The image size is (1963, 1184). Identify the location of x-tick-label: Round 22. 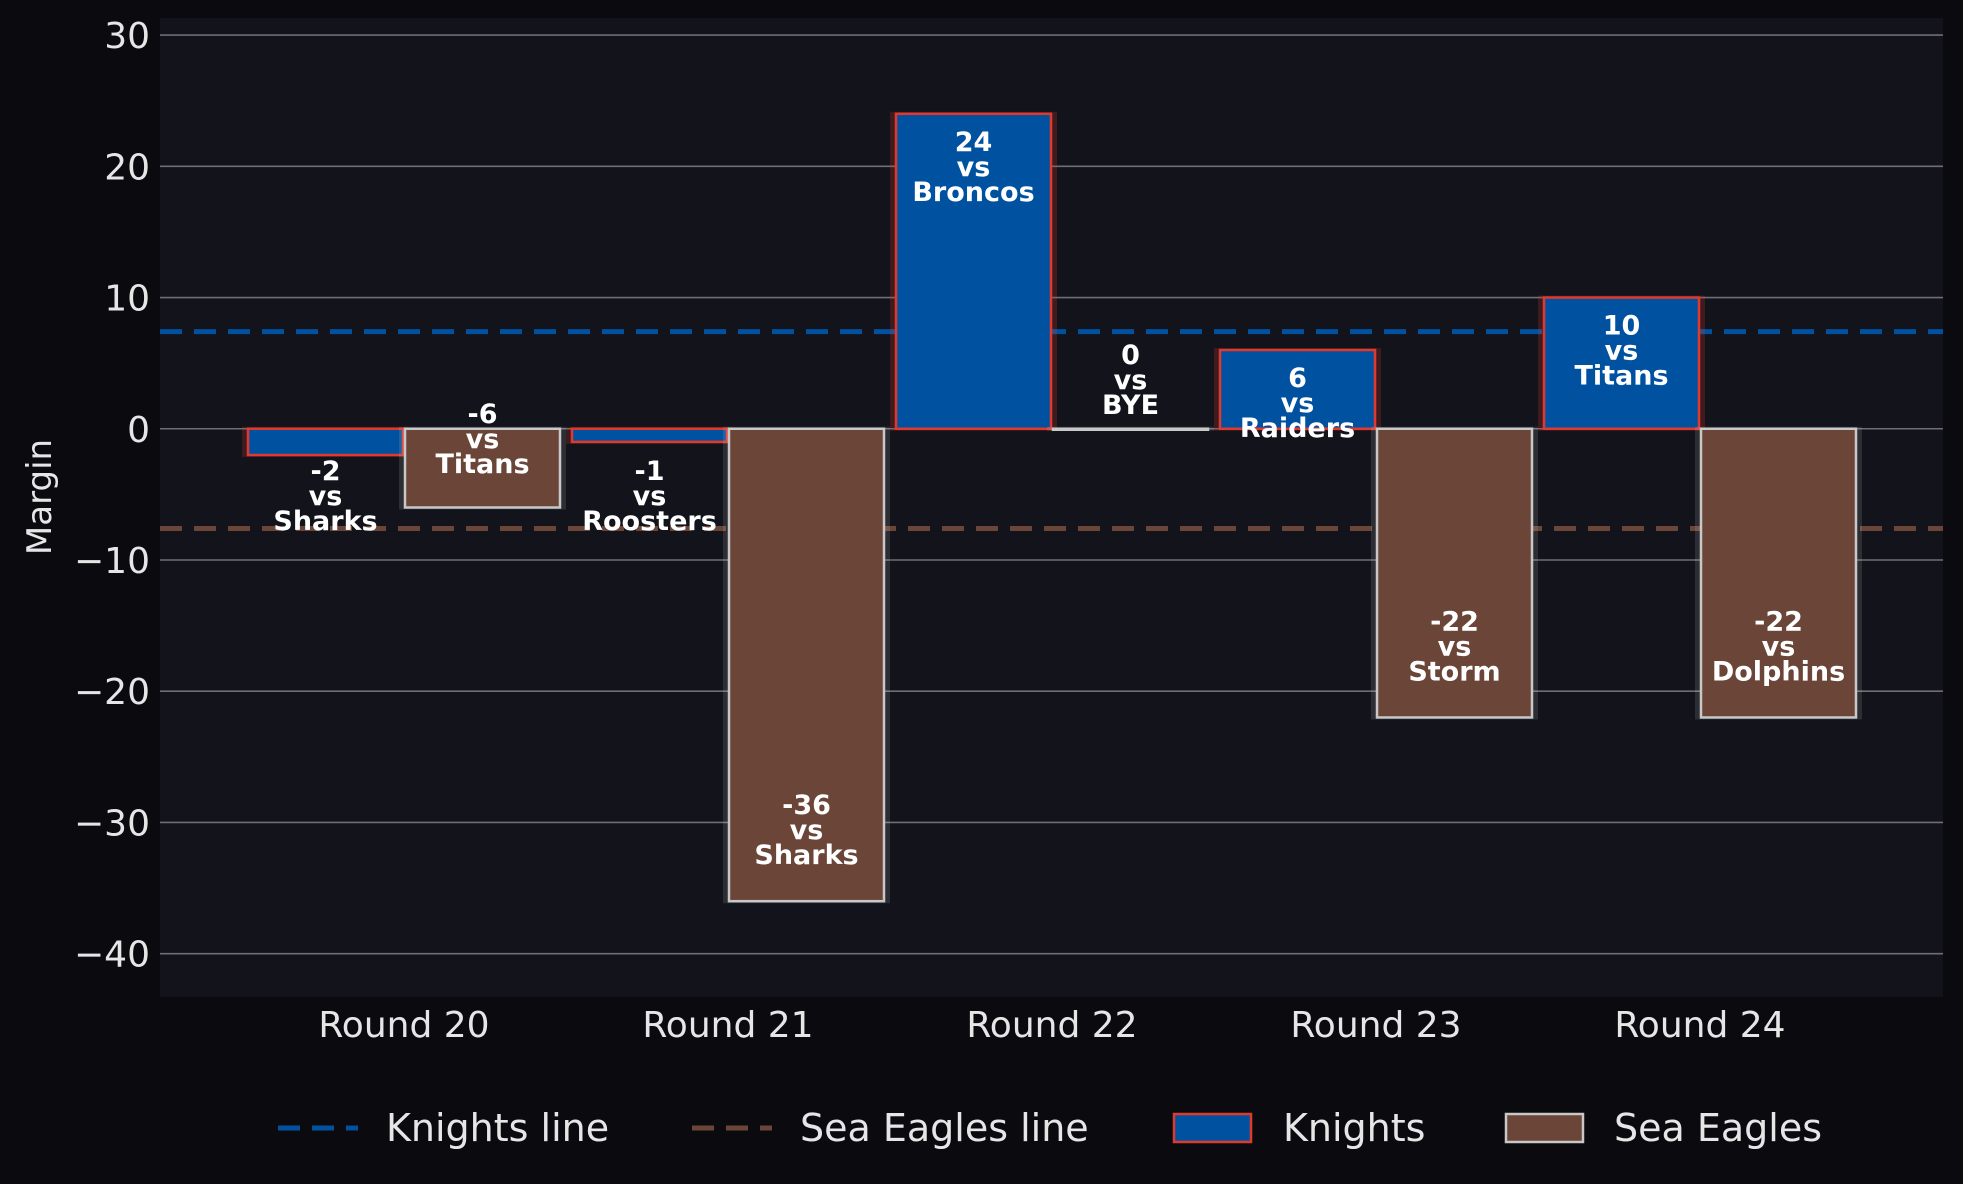
(1051, 1025).